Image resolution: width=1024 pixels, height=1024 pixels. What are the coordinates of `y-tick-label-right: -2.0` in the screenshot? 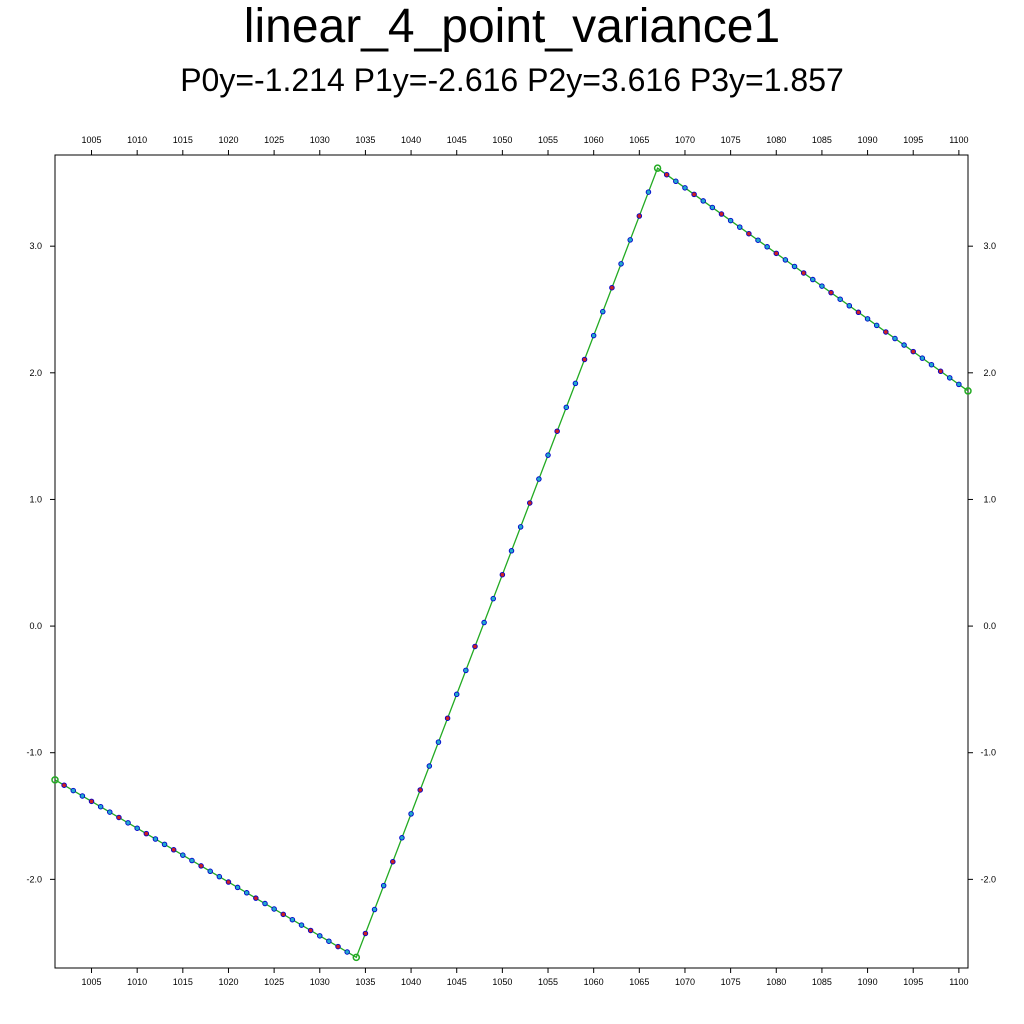 It's located at (988, 879).